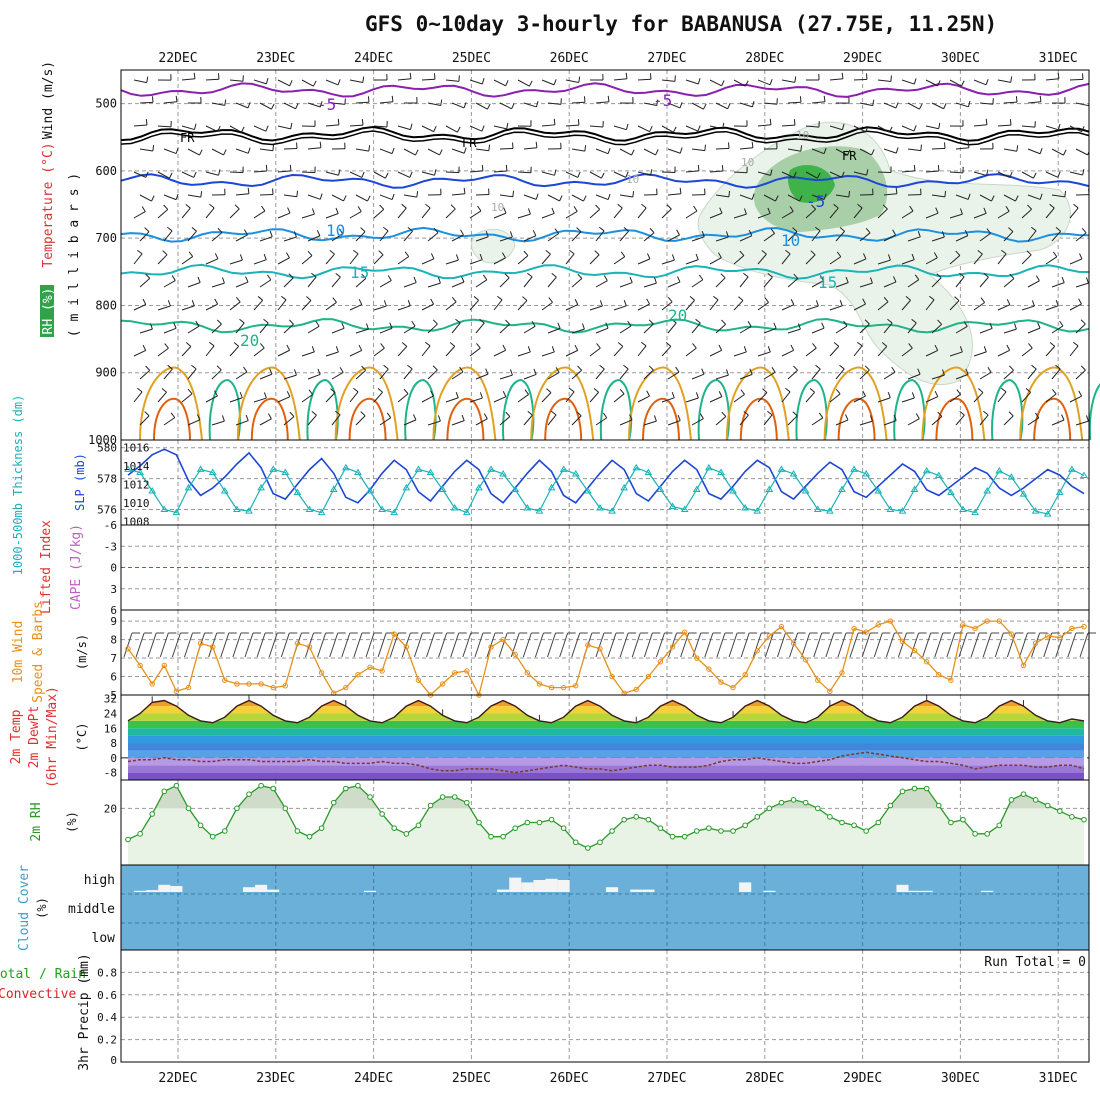 Image resolution: width=1100 pixels, height=1100 pixels. What do you see at coordinates (373, 1078) in the screenshot?
I see `bottom-day-label: 24DEC` at bounding box center [373, 1078].